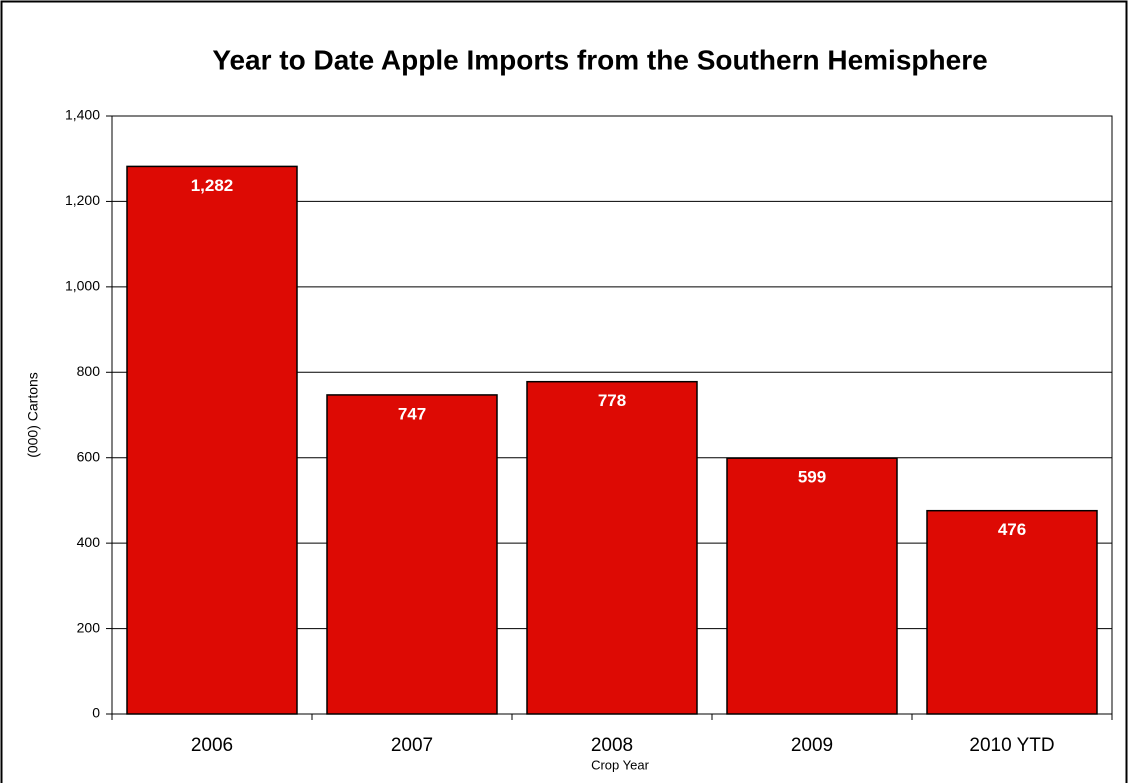  I want to click on y-tick-label: 1,200, so click(82, 200).